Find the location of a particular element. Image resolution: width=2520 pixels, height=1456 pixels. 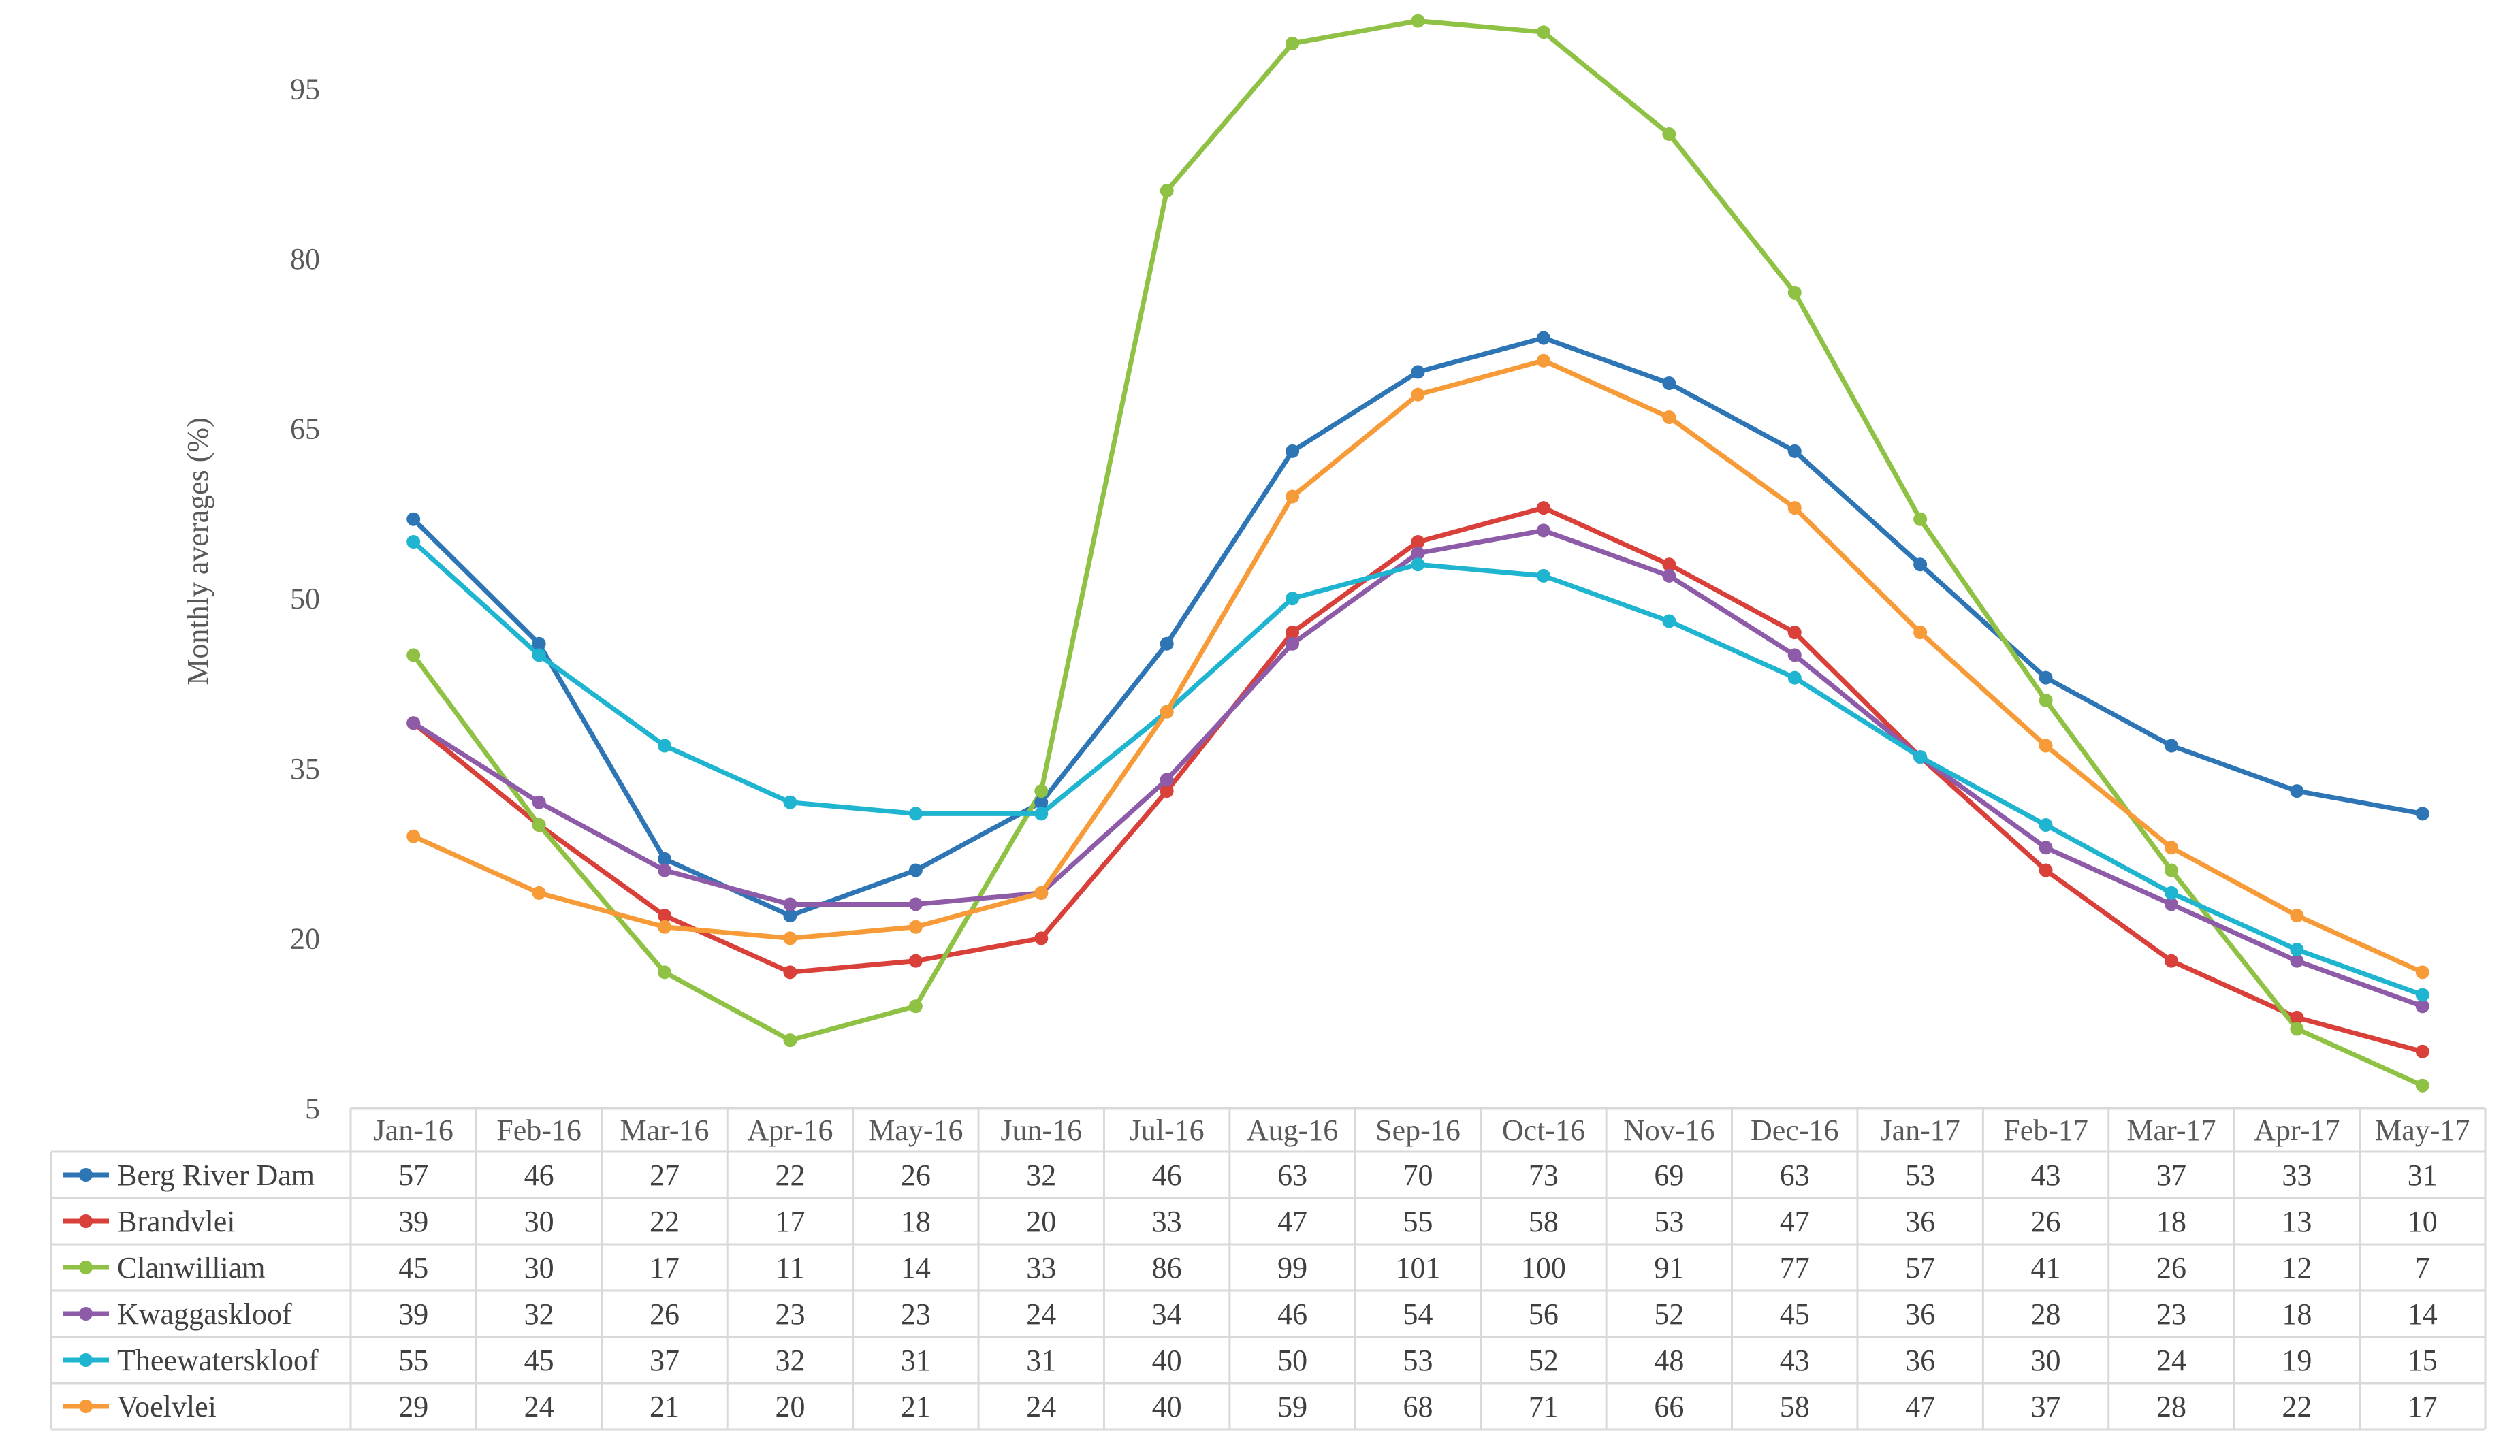

y-tick-label: 35 is located at coordinates (305, 769).